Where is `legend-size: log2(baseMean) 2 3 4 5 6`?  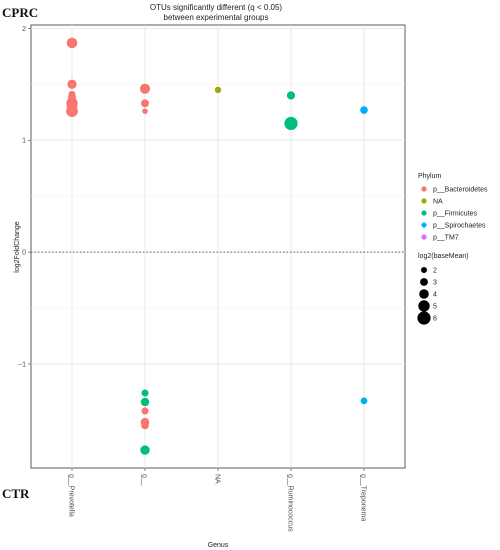 legend-size: log2(baseMean) 2 3 4 5 6 is located at coordinates (443, 289).